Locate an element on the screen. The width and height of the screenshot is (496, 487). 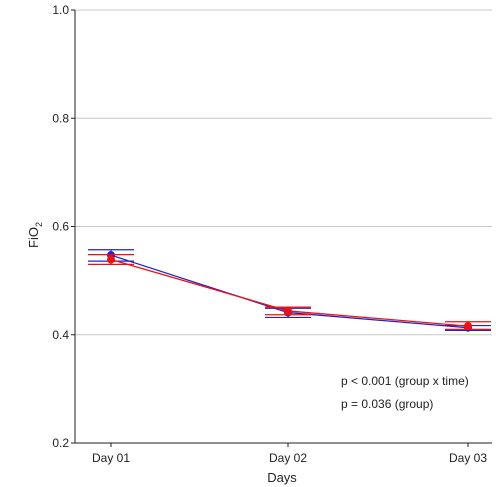
series is located at coordinates (289, 290).